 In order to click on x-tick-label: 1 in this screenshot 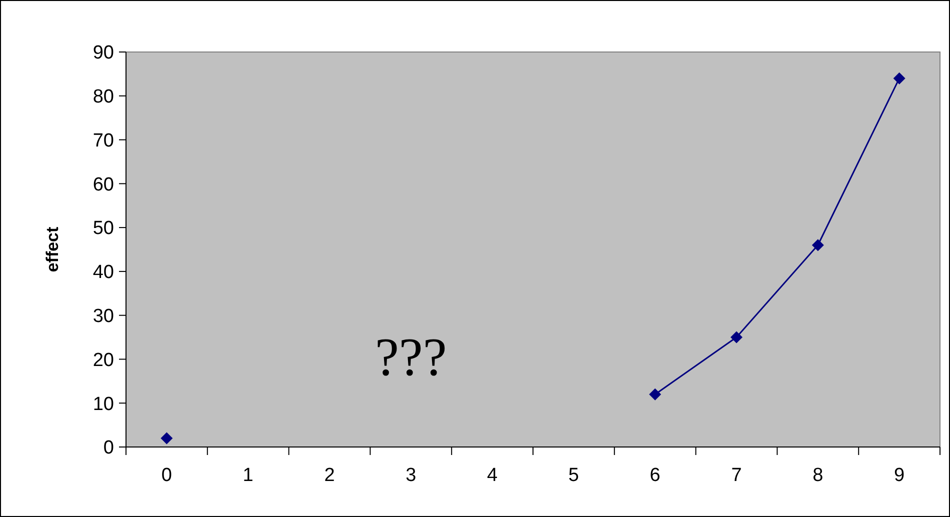, I will do `click(248, 475)`.